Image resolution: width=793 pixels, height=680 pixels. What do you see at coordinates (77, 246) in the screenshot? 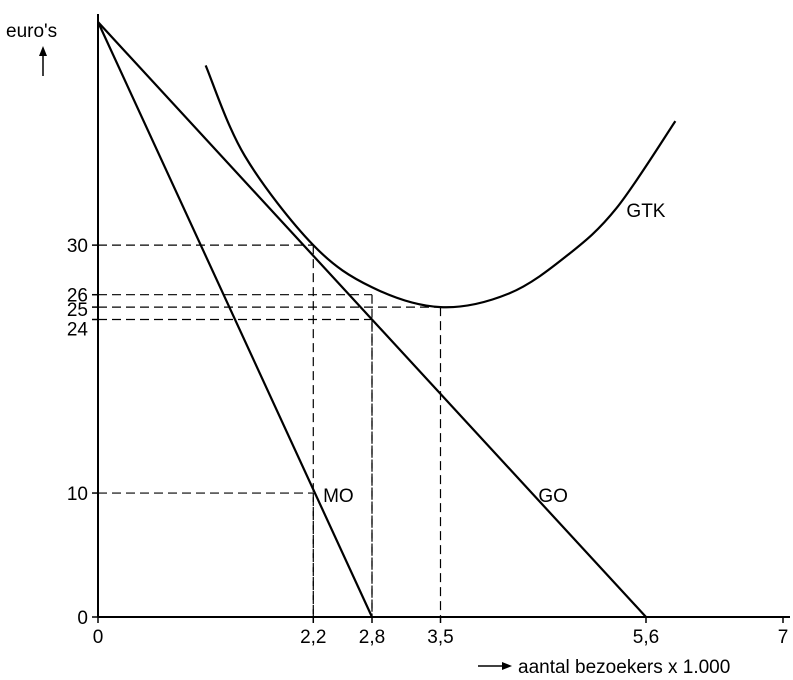
I see `y-tick-label: 30` at bounding box center [77, 246].